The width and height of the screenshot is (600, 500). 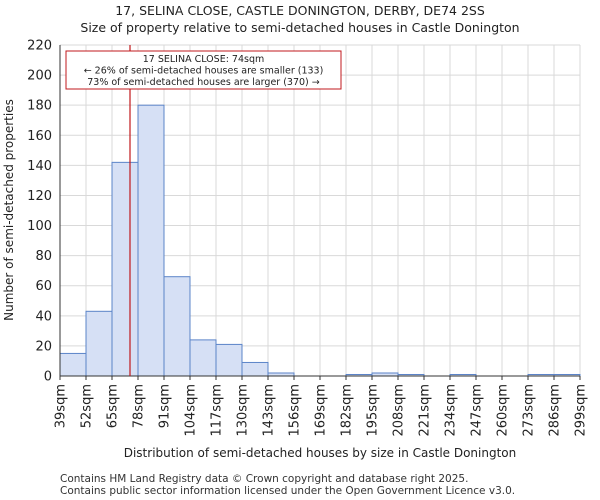 I want to click on x-tick-label-260sqm: 260sqm, so click(x=503, y=410).